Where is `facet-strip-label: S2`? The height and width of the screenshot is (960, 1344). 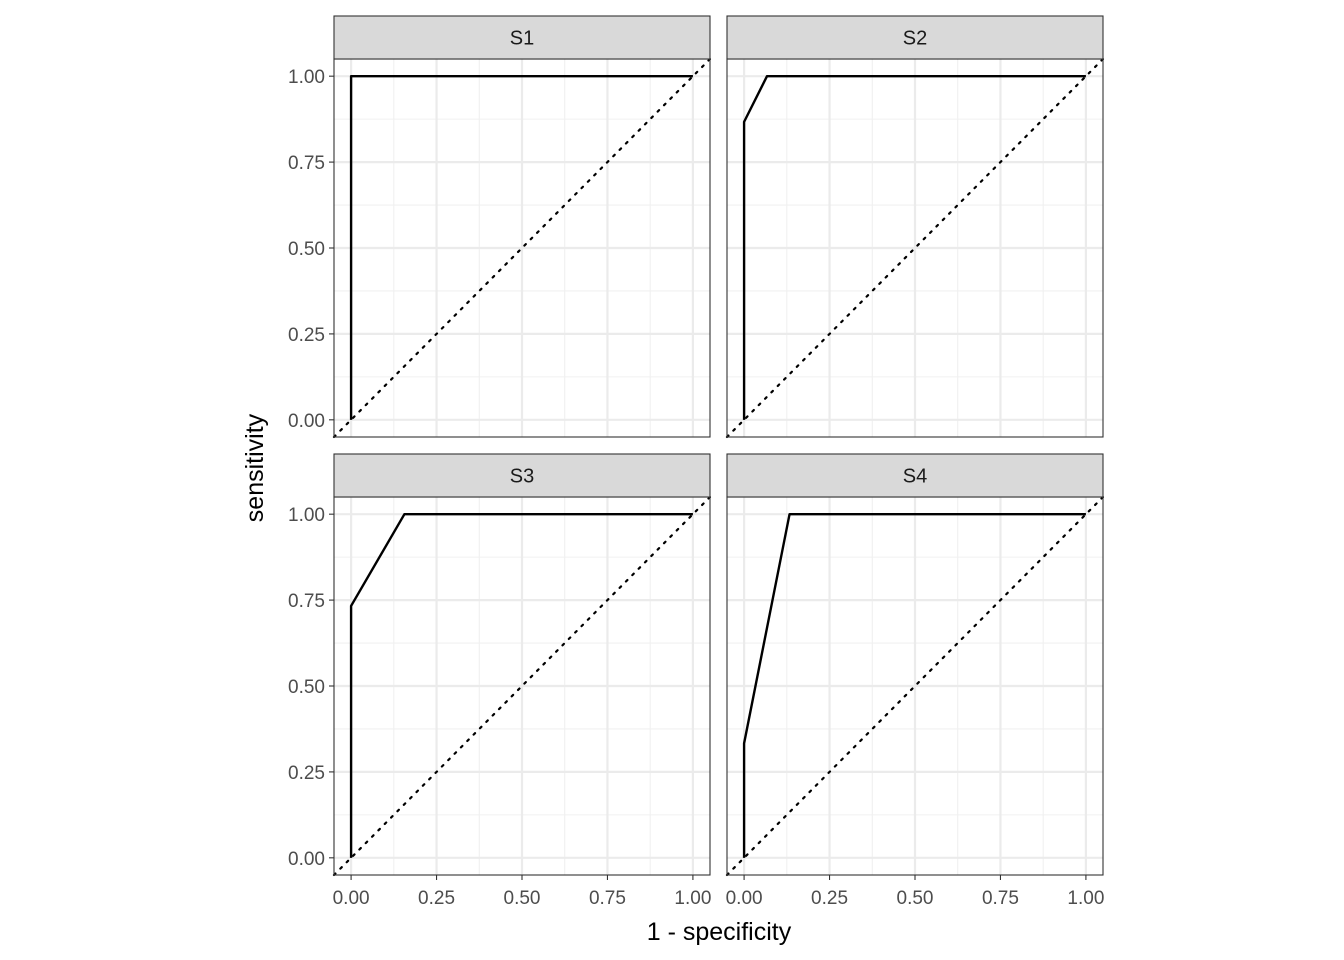 facet-strip-label: S2 is located at coordinates (915, 39).